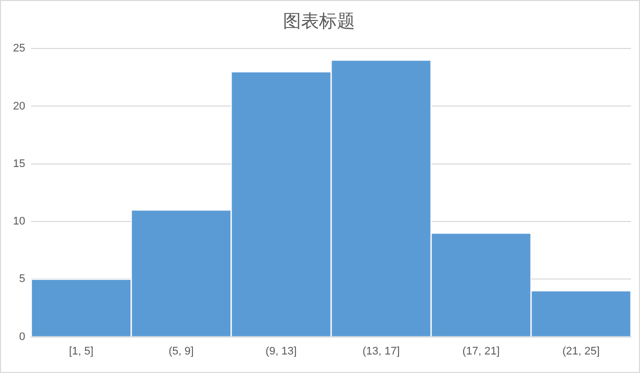 This screenshot has height=373, width=640. I want to click on x-tick-label: (9, 13], so click(281, 351).